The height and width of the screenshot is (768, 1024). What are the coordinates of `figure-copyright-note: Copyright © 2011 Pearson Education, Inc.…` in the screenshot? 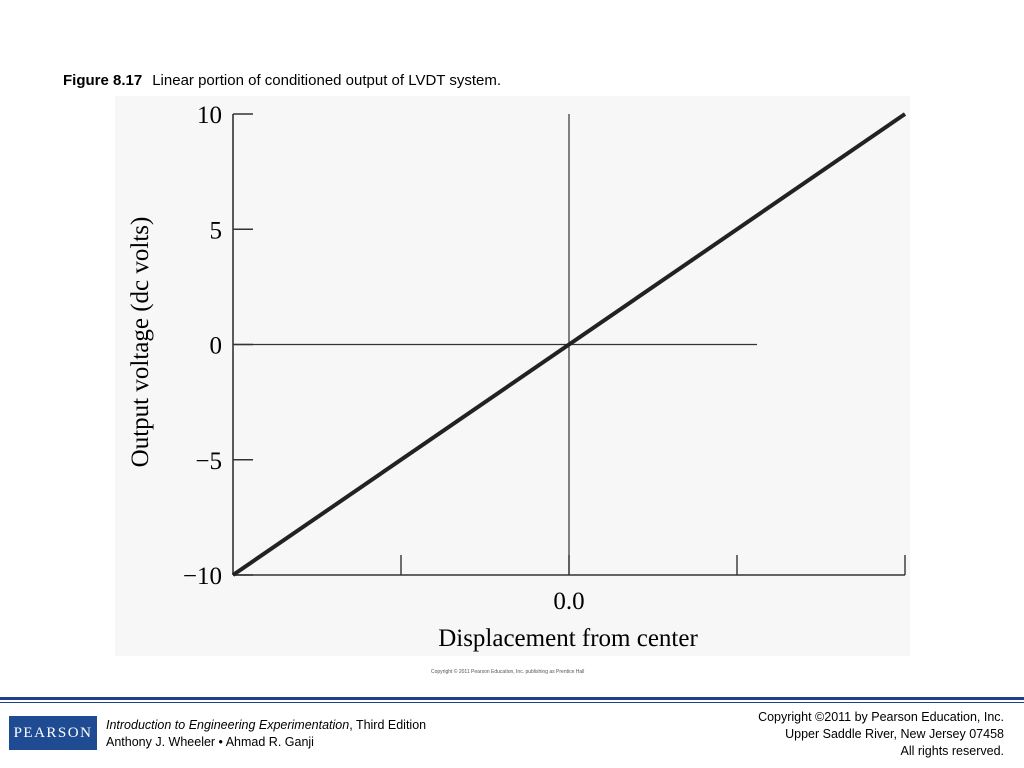 It's located at (508, 672).